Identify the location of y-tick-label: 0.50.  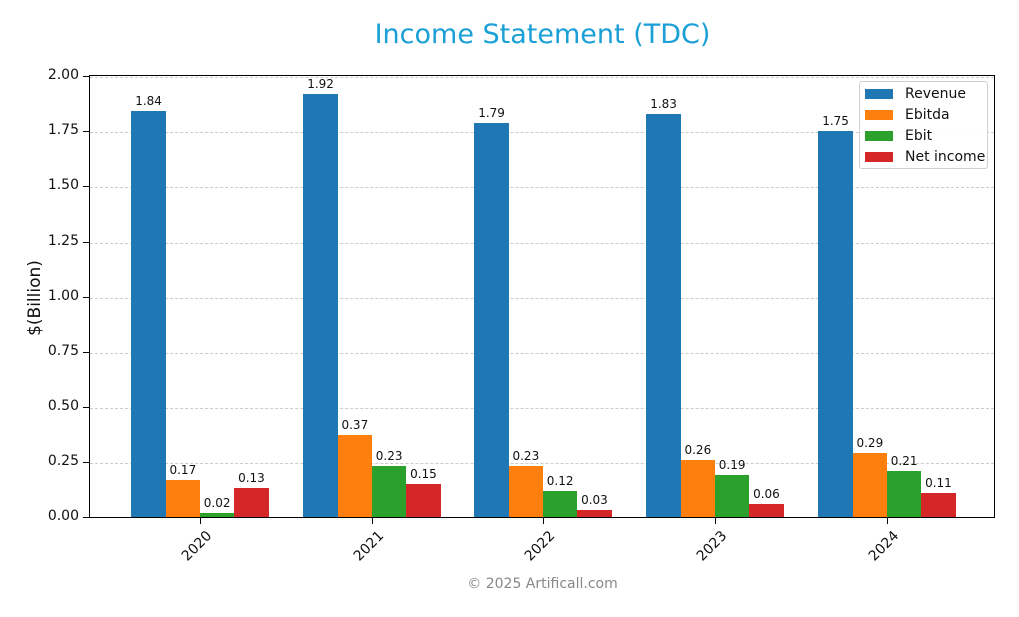
(63, 405).